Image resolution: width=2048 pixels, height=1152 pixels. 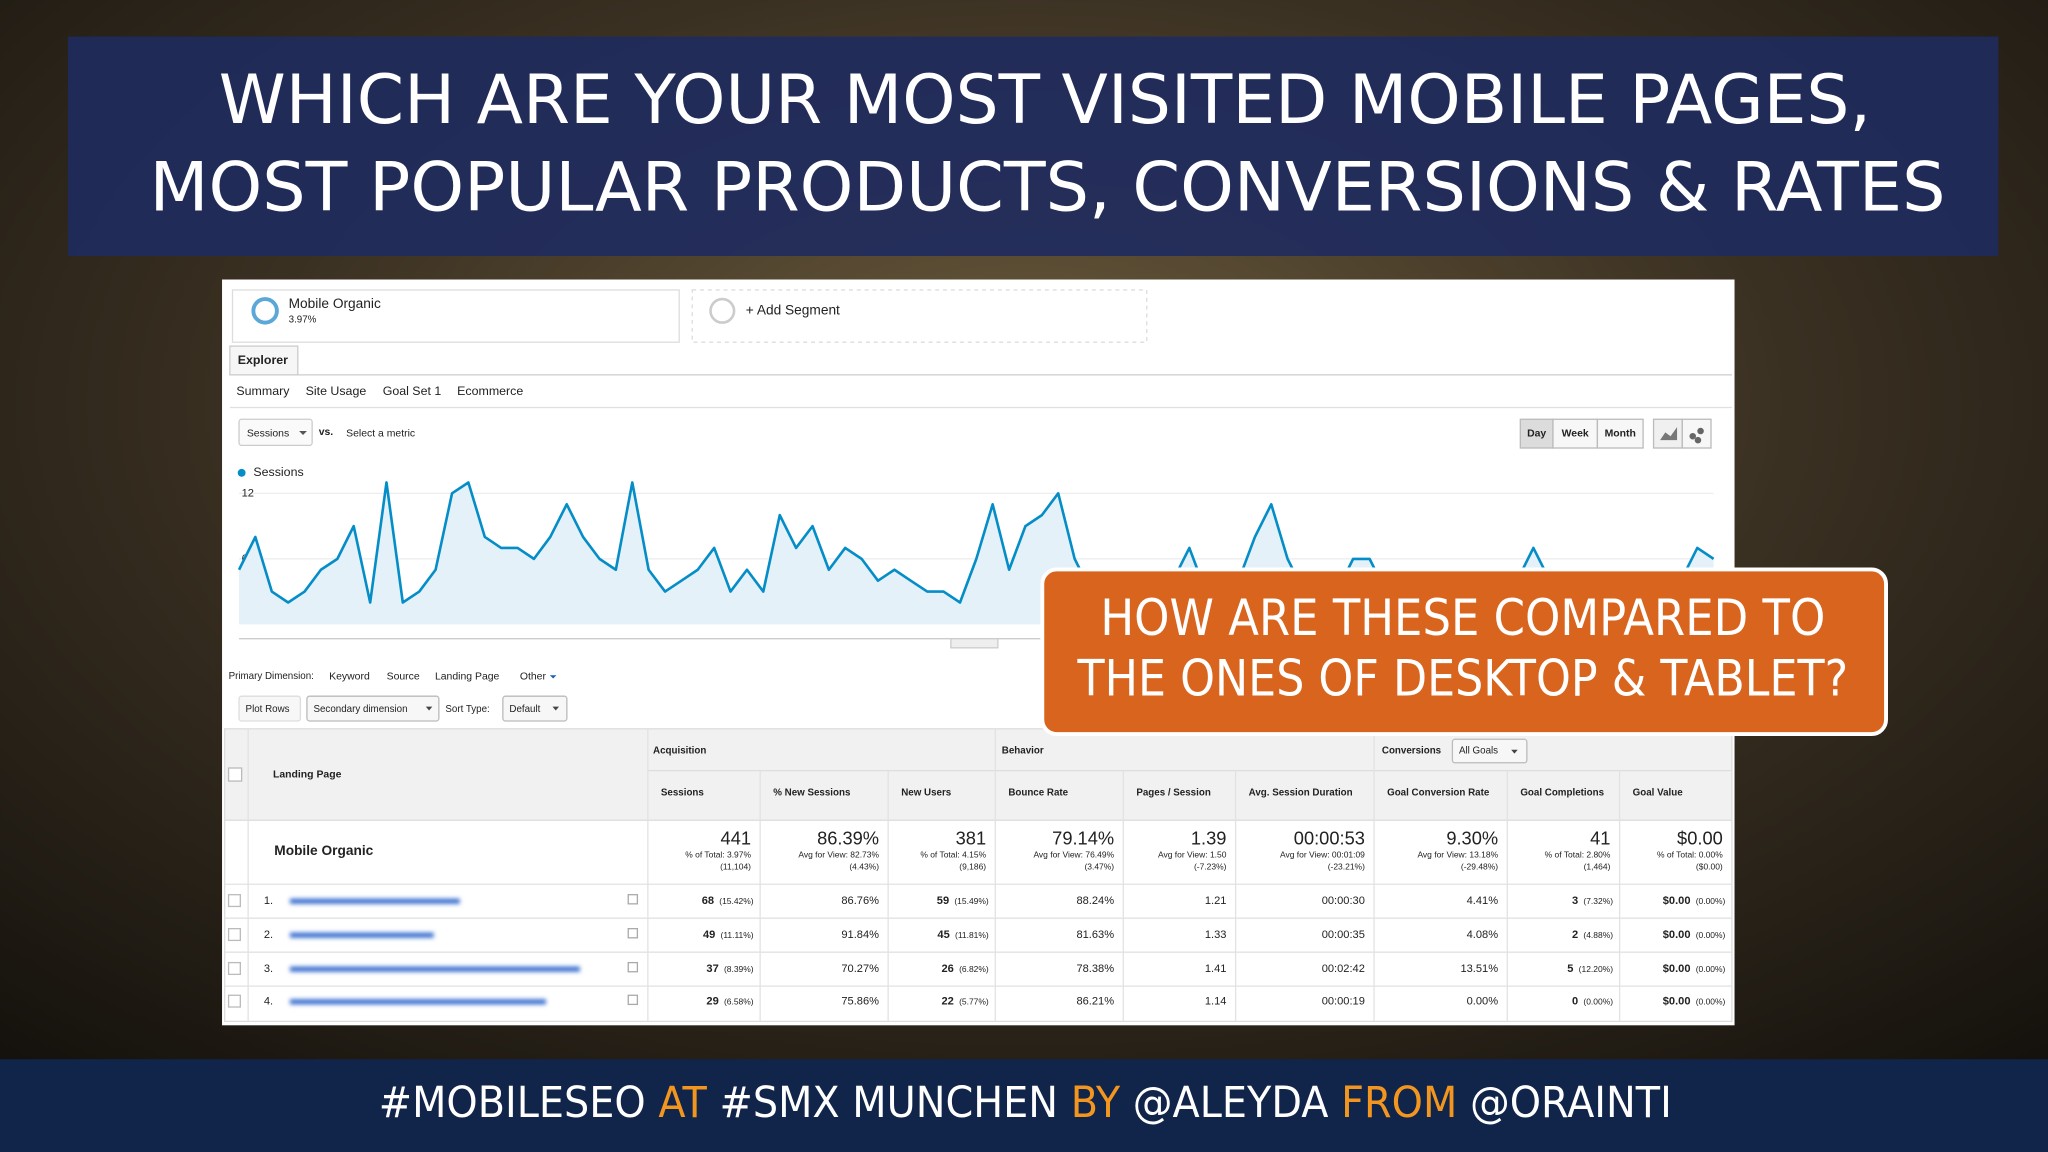 I want to click on total-value: 41, so click(x=1600, y=838).